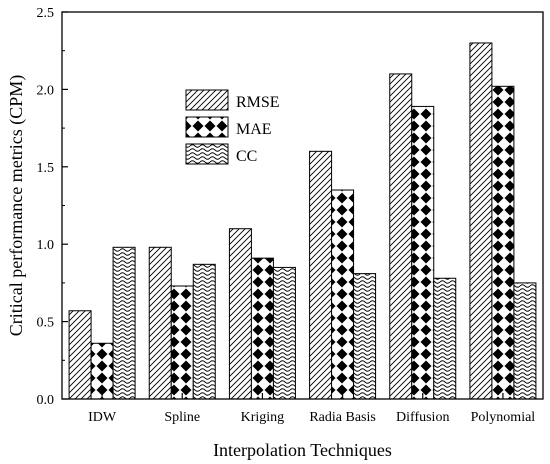  What do you see at coordinates (124, 323) in the screenshot?
I see `bar-cc-idw` at bounding box center [124, 323].